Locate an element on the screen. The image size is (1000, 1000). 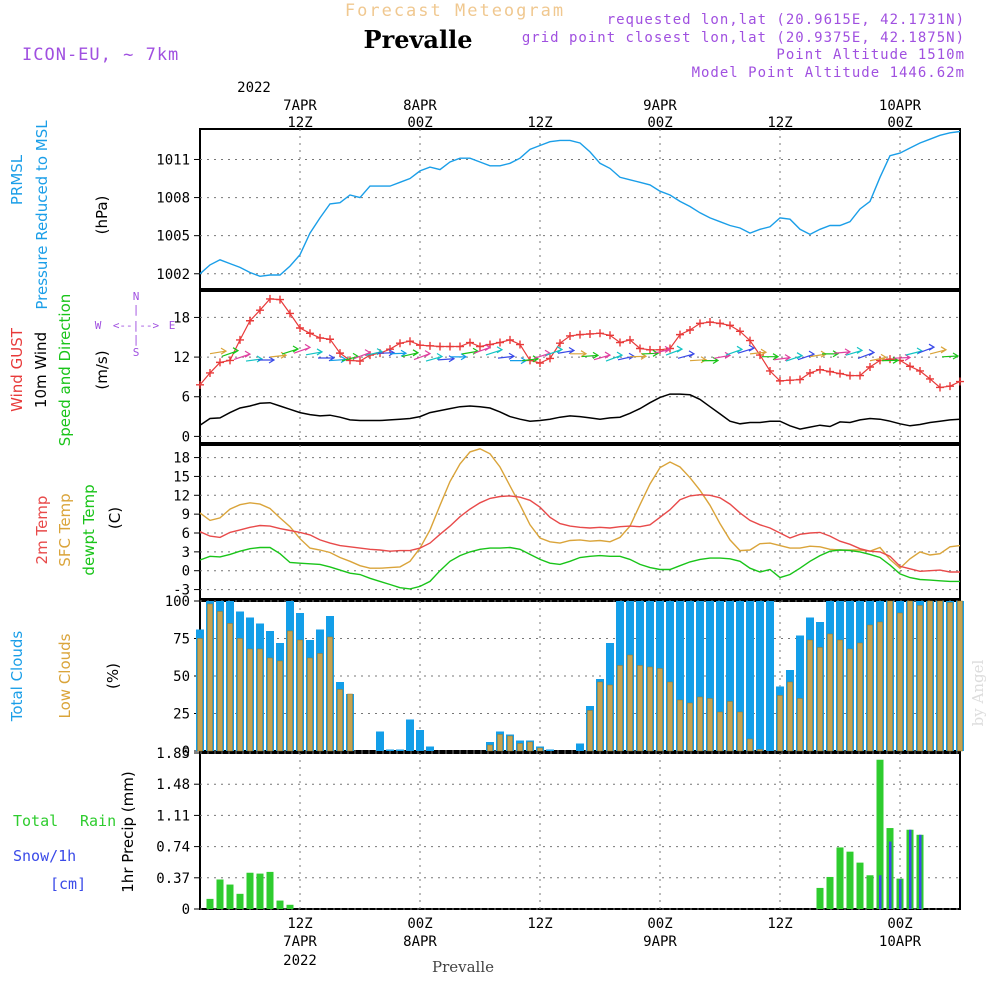
total-rain-label-b: Rain is located at coordinates (98, 821).